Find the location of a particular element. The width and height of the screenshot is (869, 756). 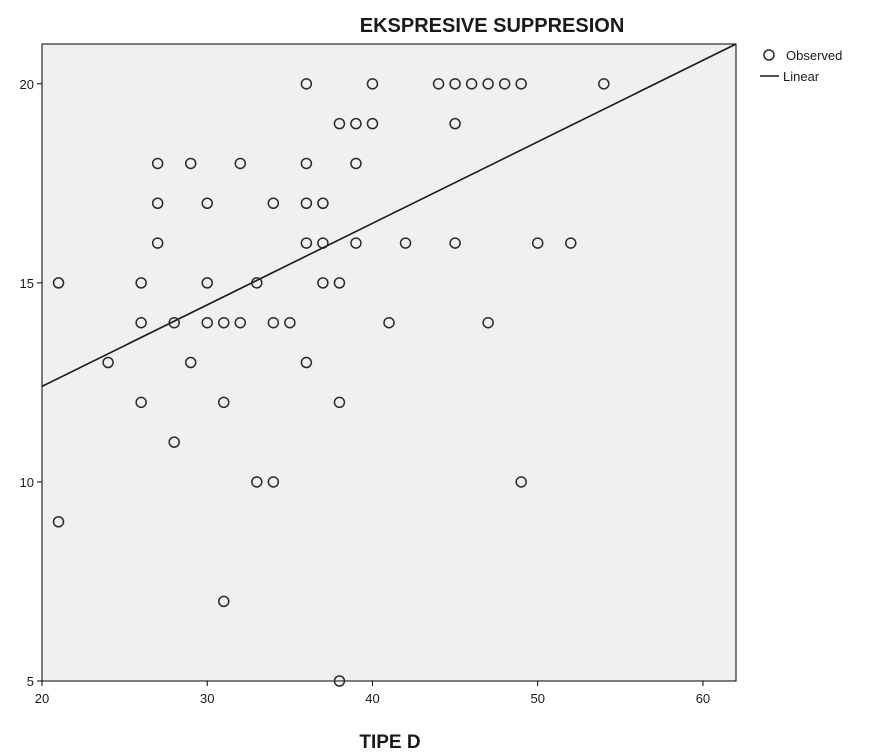

y-axis-ticks: 5 10 15 20 is located at coordinates (31, 383).